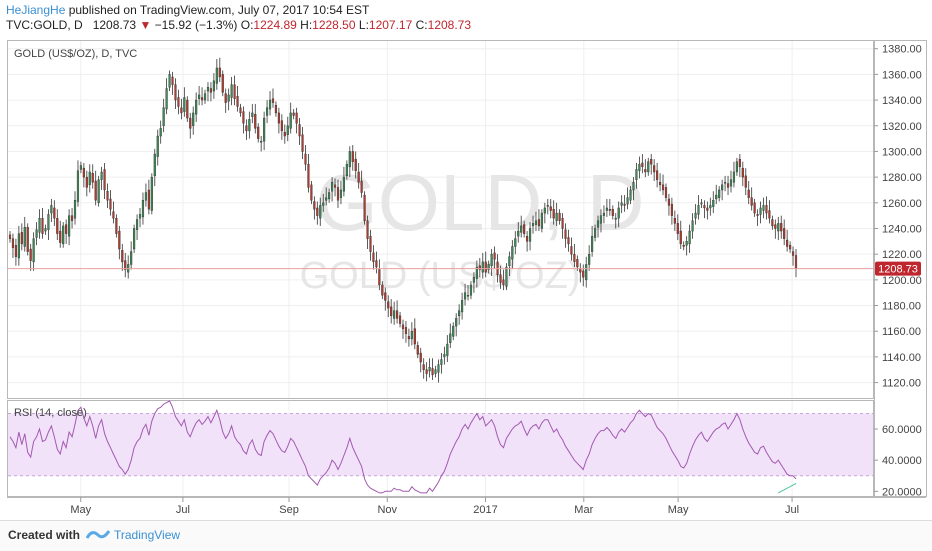 The image size is (932, 551). Describe the element at coordinates (275, 25) in the screenshot. I see `open-value: 1224.89` at that location.